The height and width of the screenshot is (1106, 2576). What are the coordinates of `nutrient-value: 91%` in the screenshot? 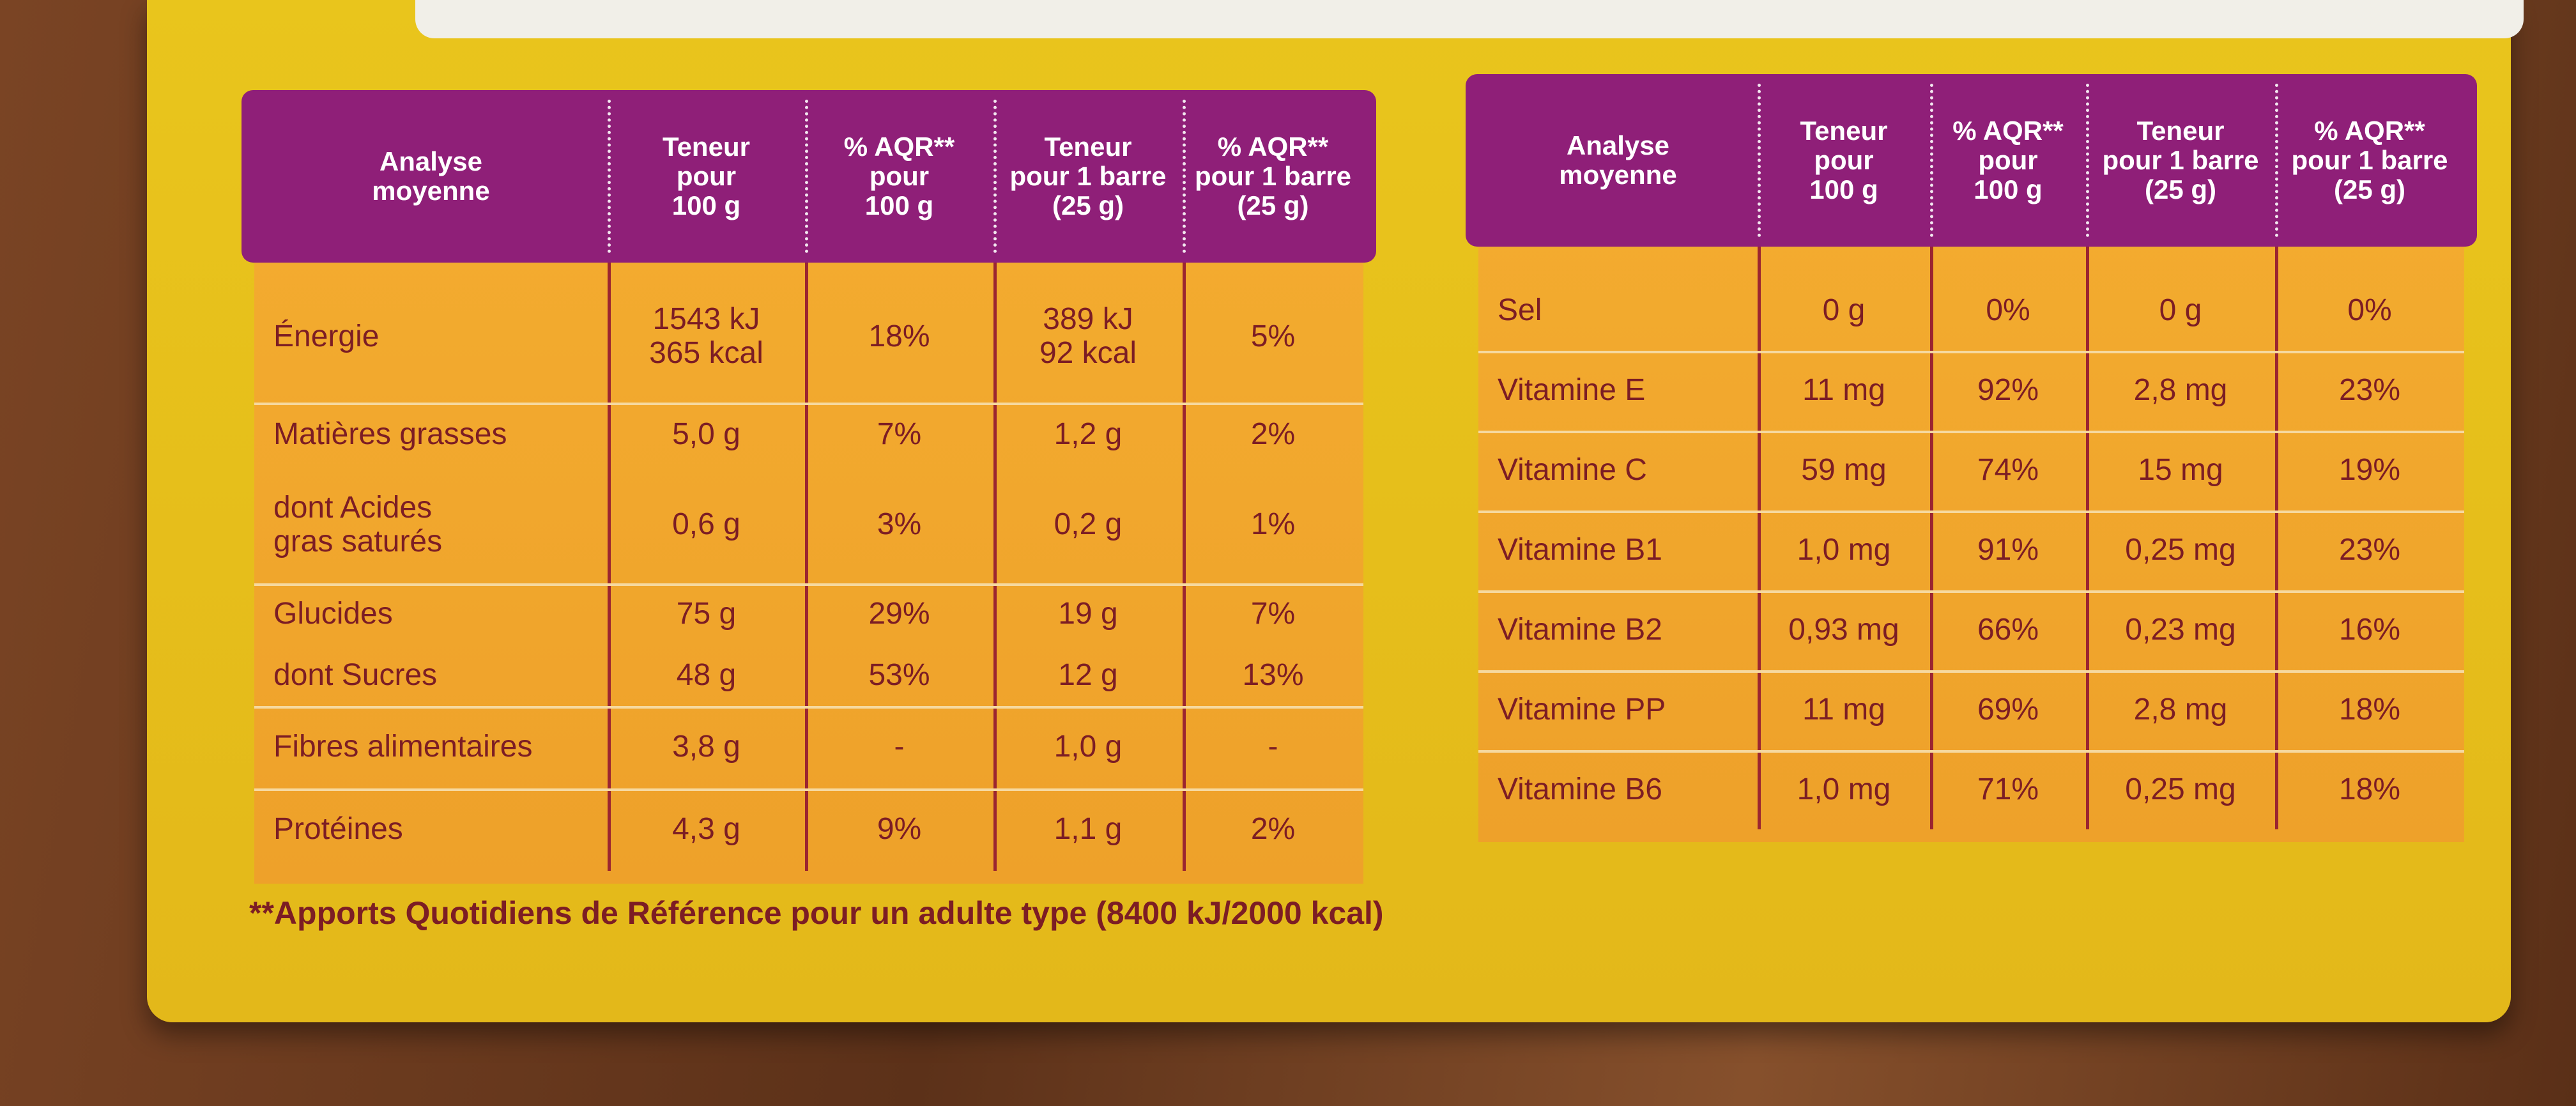 It's located at (2008, 550).